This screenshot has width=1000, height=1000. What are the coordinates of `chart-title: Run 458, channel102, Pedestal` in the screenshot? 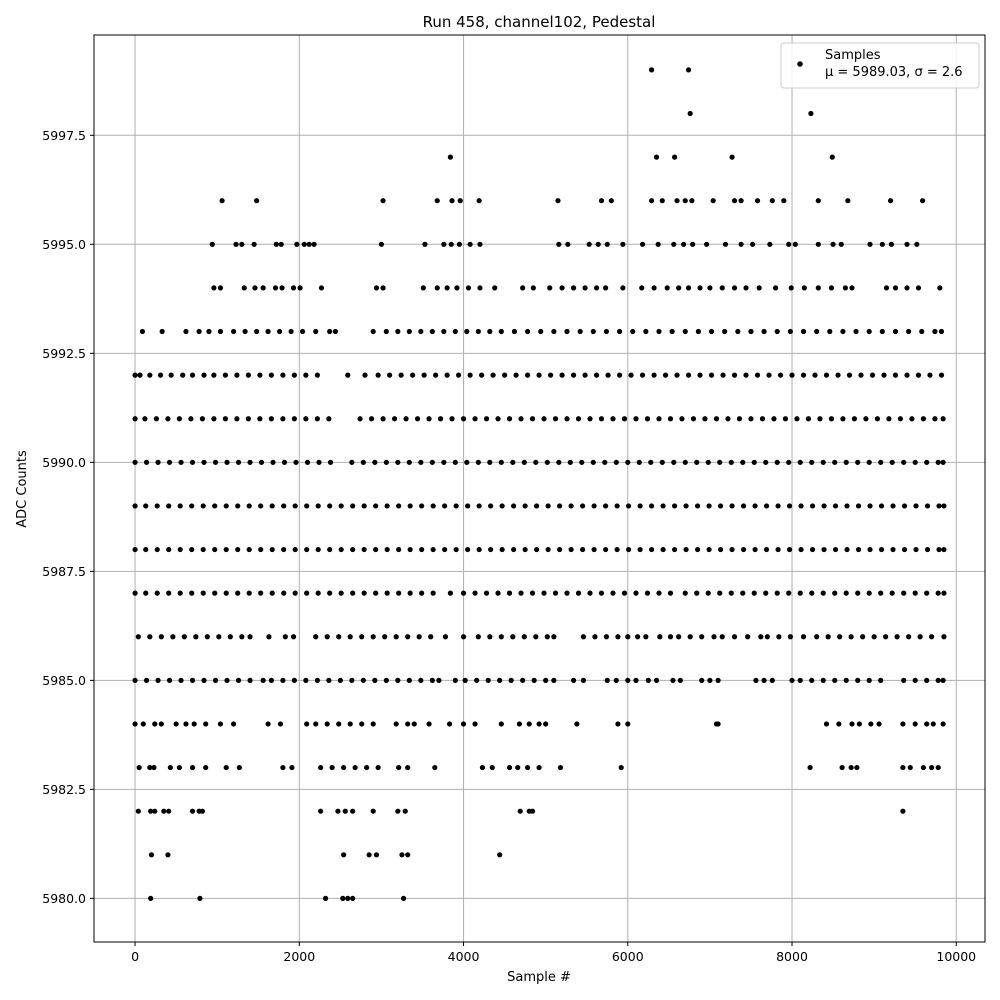 It's located at (539, 22).